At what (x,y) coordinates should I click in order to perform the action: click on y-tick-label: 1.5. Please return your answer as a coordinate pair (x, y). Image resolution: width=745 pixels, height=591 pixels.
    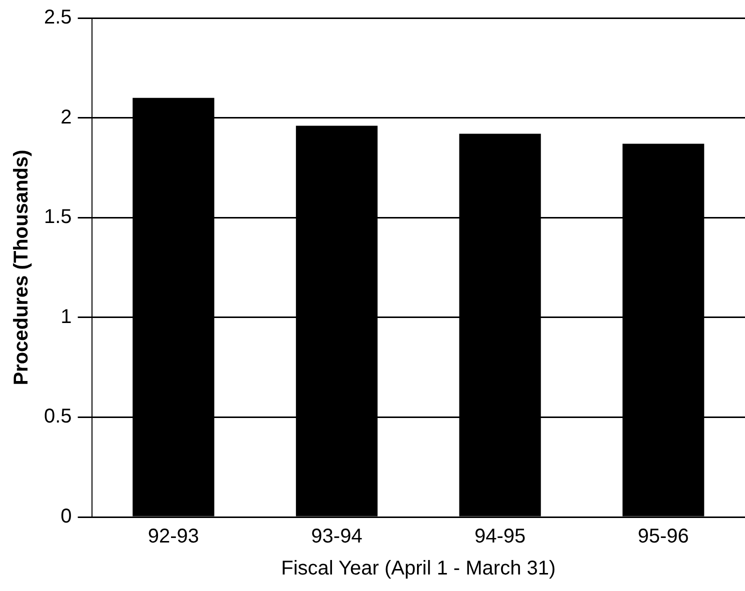
    Looking at the image, I should click on (58, 217).